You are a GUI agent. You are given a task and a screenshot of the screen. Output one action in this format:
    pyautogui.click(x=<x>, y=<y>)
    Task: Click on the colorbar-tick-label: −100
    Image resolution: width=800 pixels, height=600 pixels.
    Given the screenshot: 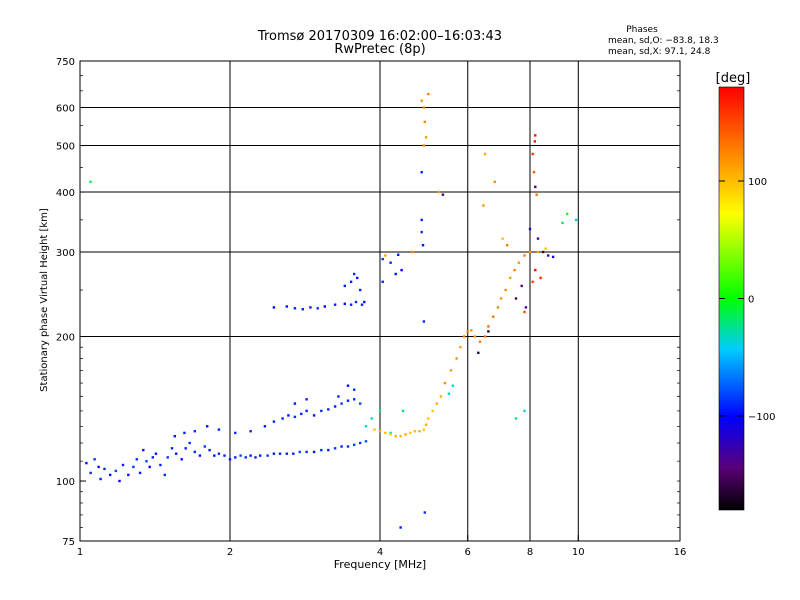 What is the action you would take?
    pyautogui.click(x=761, y=417)
    